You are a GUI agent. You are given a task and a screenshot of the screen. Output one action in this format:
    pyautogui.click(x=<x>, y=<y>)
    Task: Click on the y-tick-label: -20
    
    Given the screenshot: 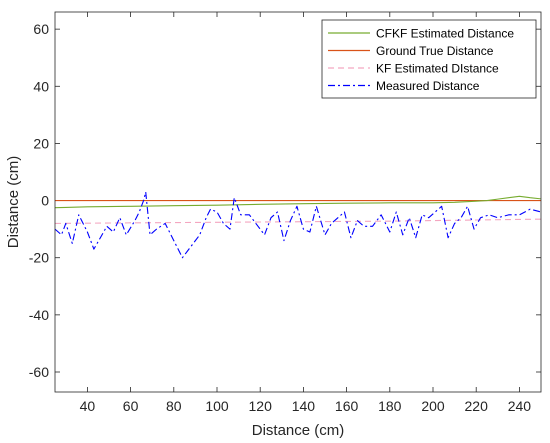 What is the action you would take?
    pyautogui.click(x=39, y=258)
    